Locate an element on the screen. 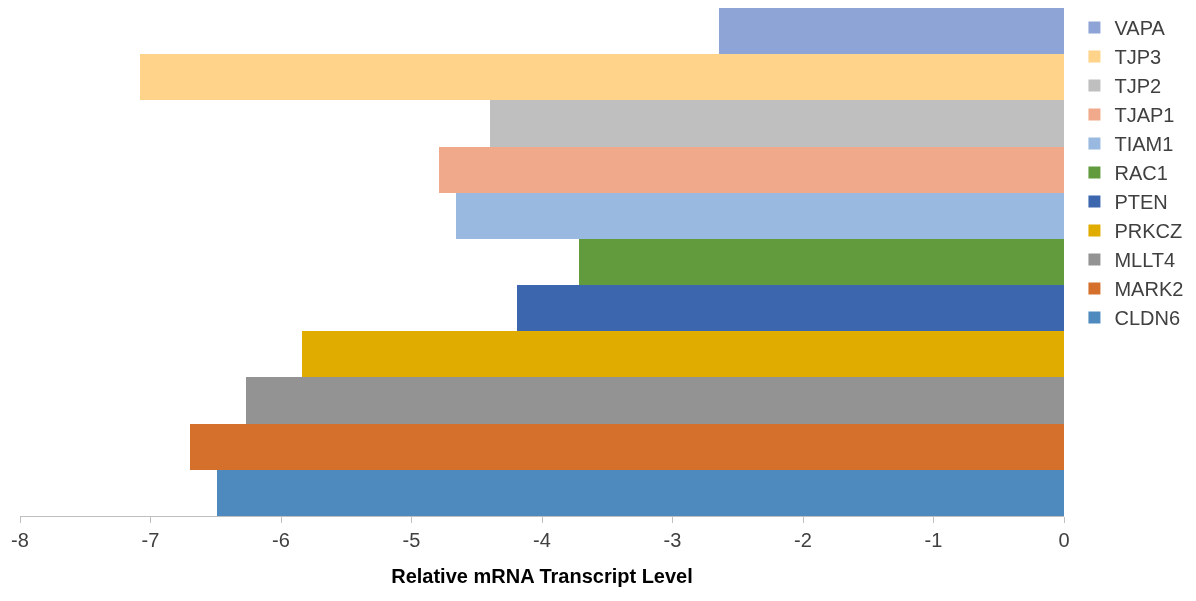  x-tick-label: -1 is located at coordinates (933, 540).